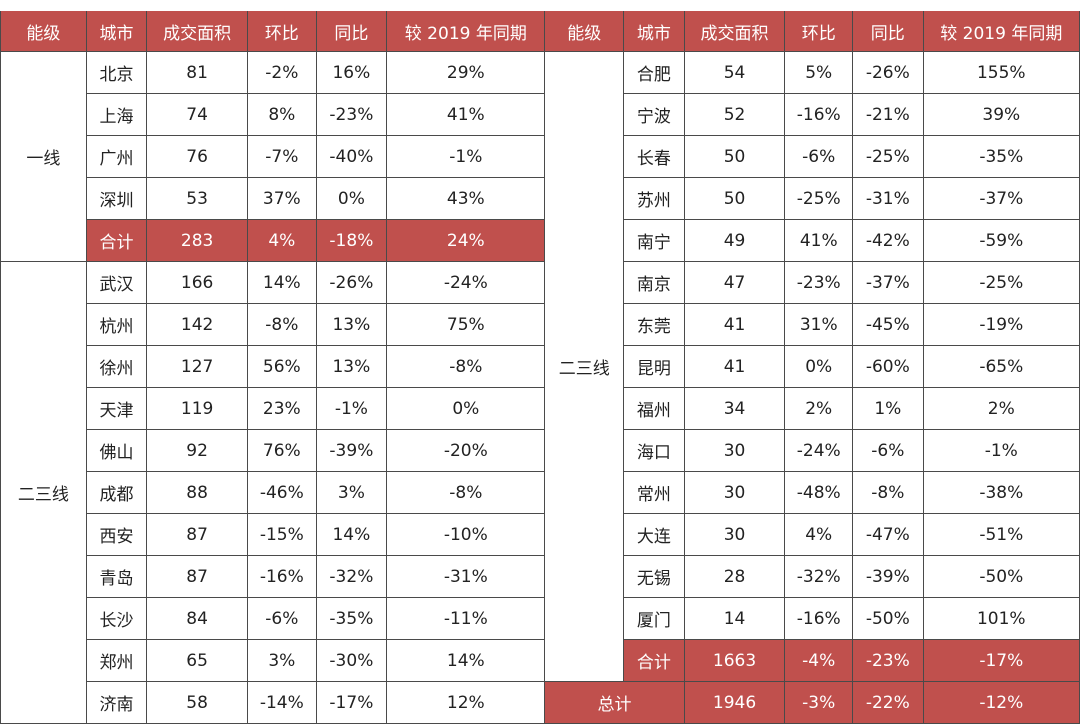 The width and height of the screenshot is (1080, 726). Describe the element at coordinates (584, 31) in the screenshot. I see `header-tier-right: 能级` at that location.